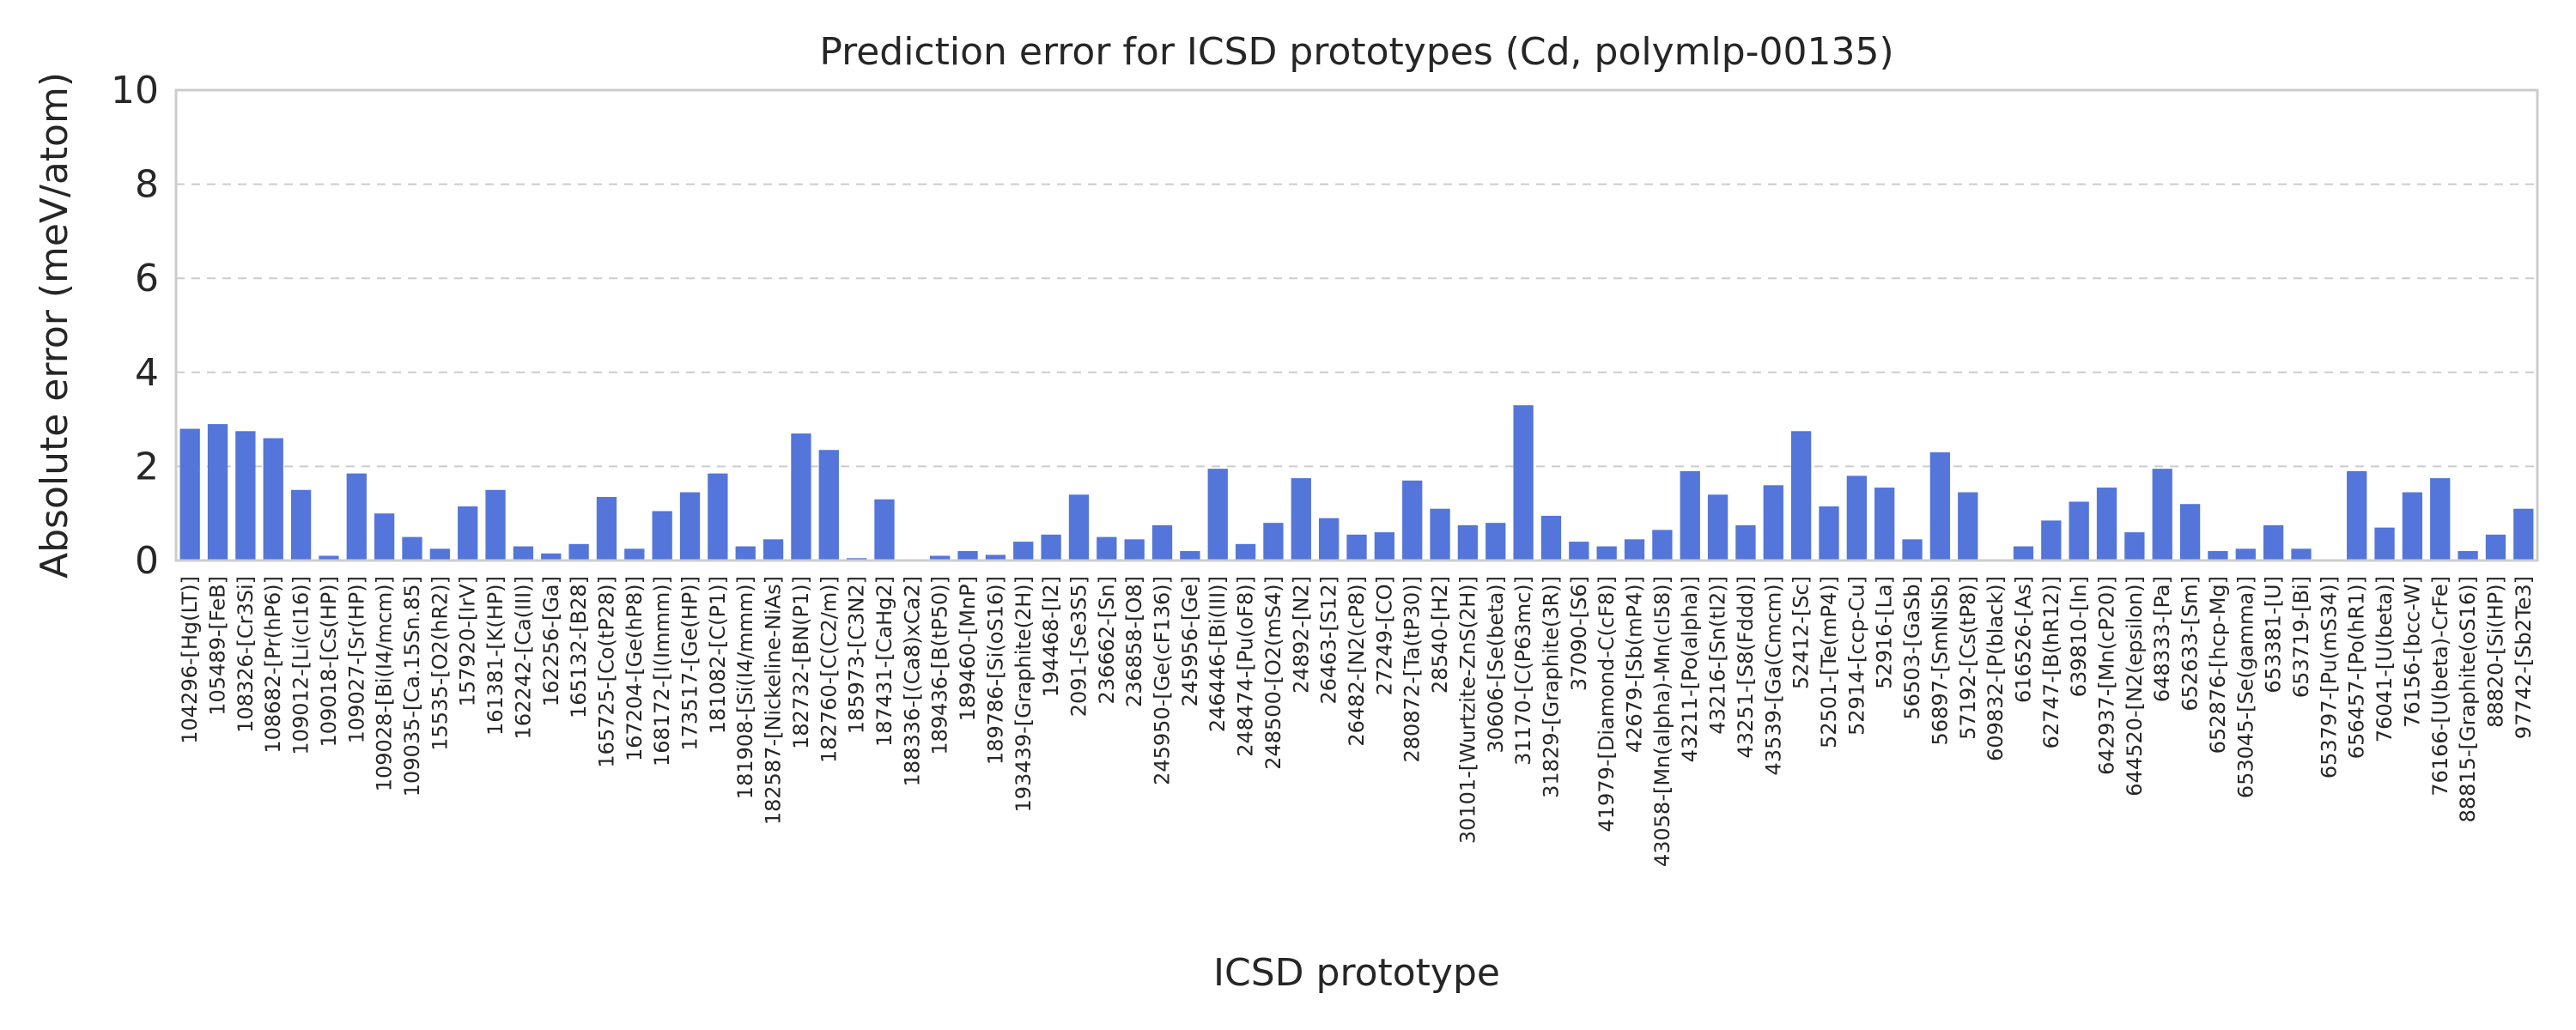  I want to click on x-tick-label: 653797-[Pu(mS34)], so click(2329, 677).